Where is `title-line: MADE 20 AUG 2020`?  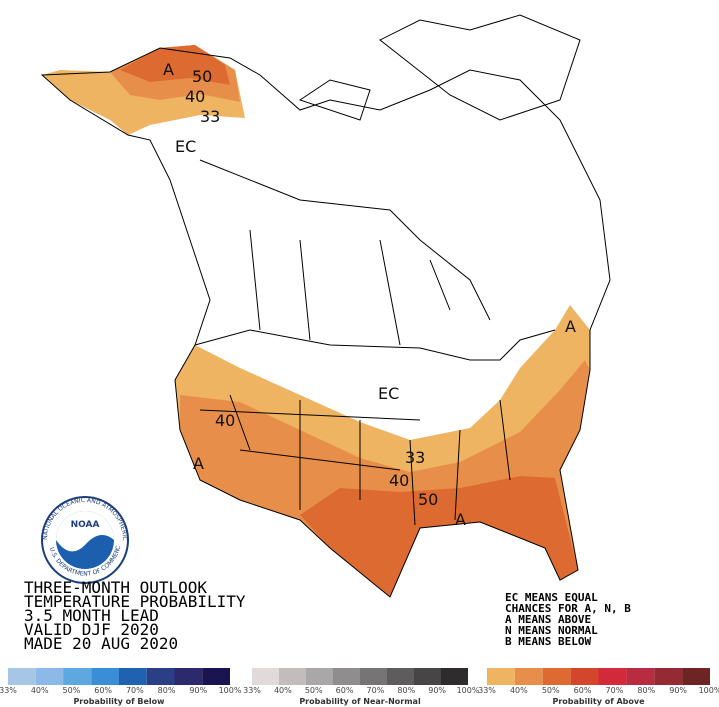 title-line: MADE 20 AUG 2020 is located at coordinates (101, 643).